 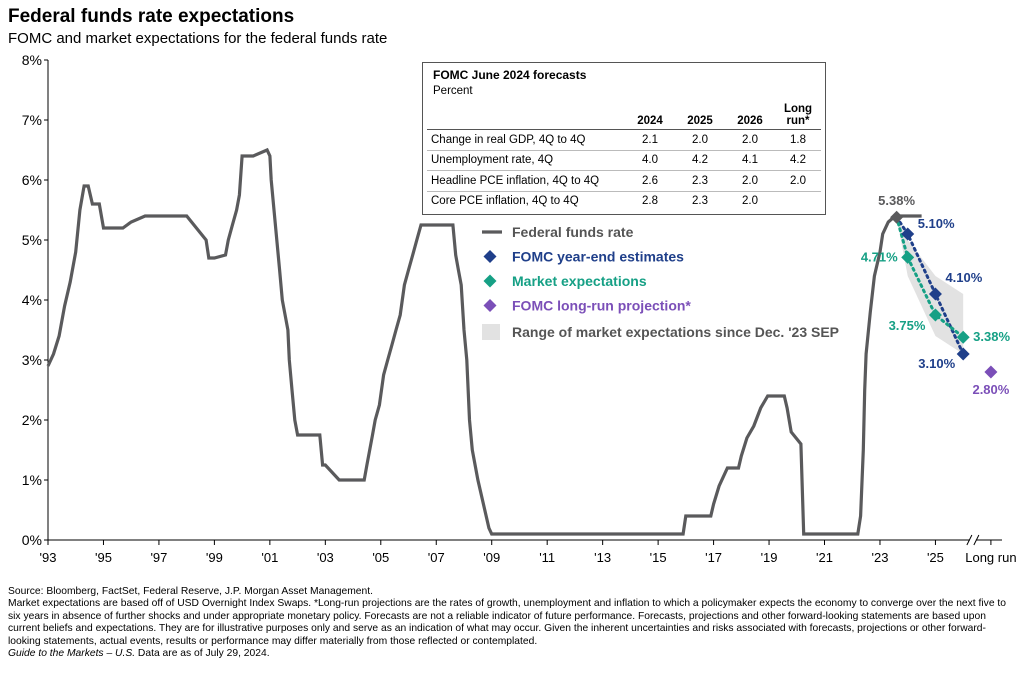 I want to click on table-cell: 2.8, so click(x=650, y=201).